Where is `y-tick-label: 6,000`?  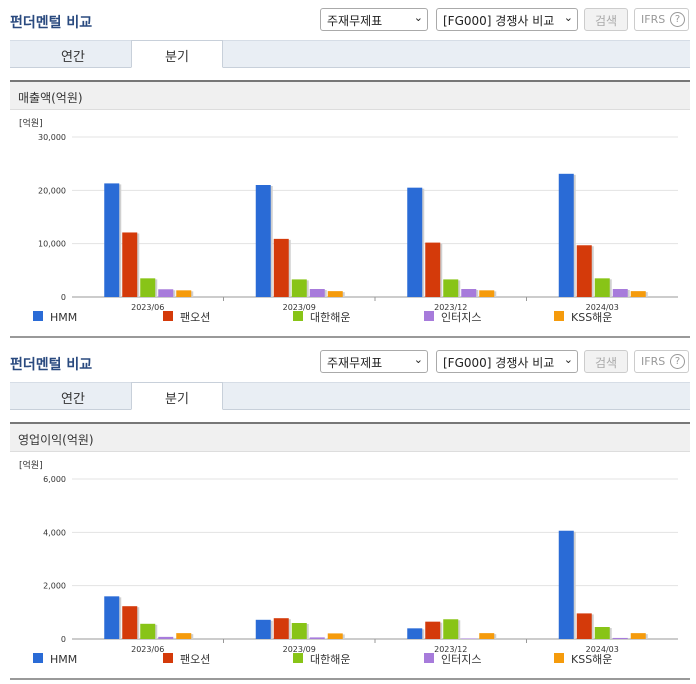
y-tick-label: 6,000 is located at coordinates (54, 479).